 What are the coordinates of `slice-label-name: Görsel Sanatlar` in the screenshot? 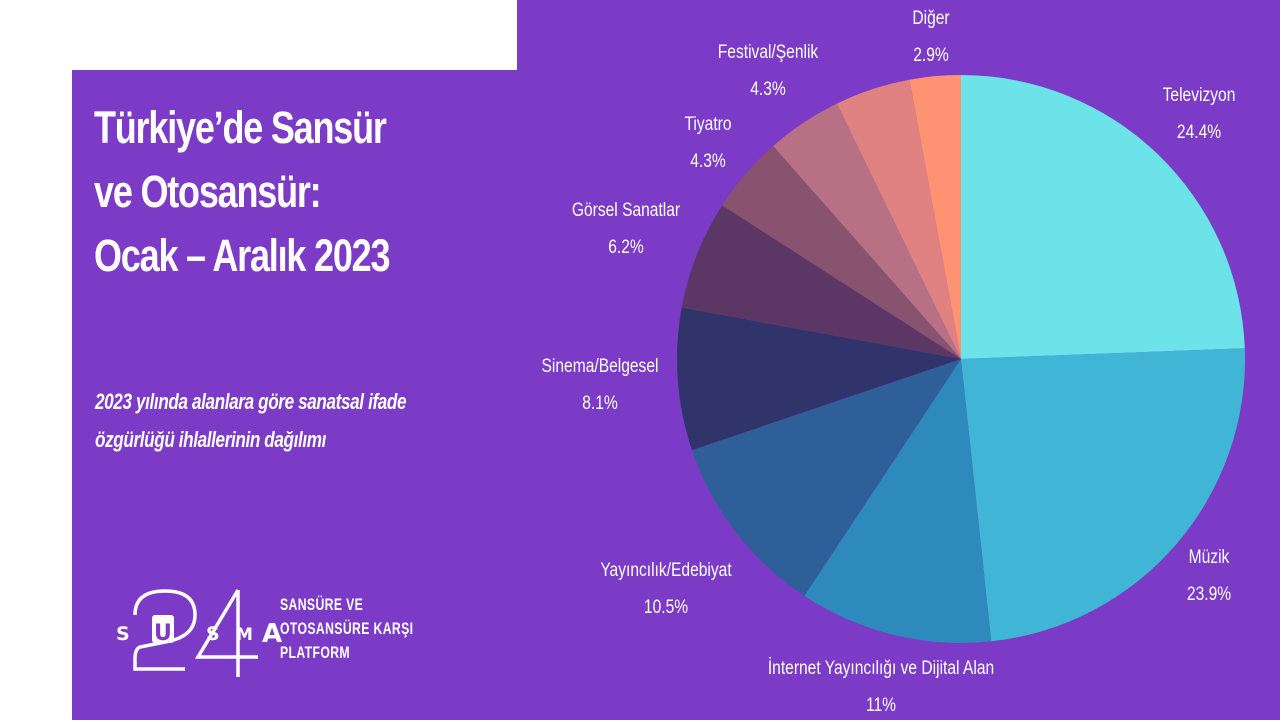 It's located at (626, 210).